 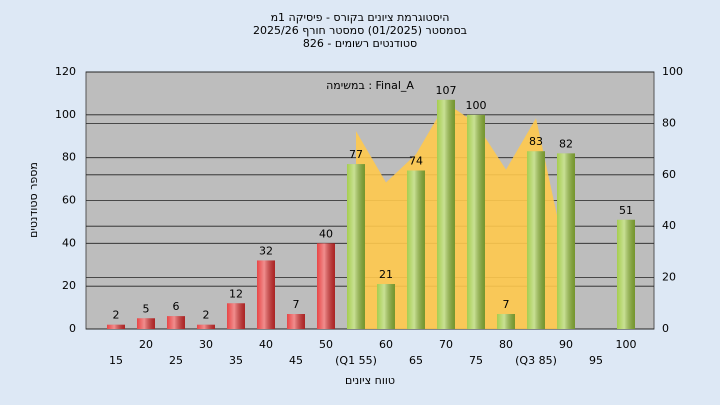 I want to click on data-label: 5, so click(x=146, y=308).